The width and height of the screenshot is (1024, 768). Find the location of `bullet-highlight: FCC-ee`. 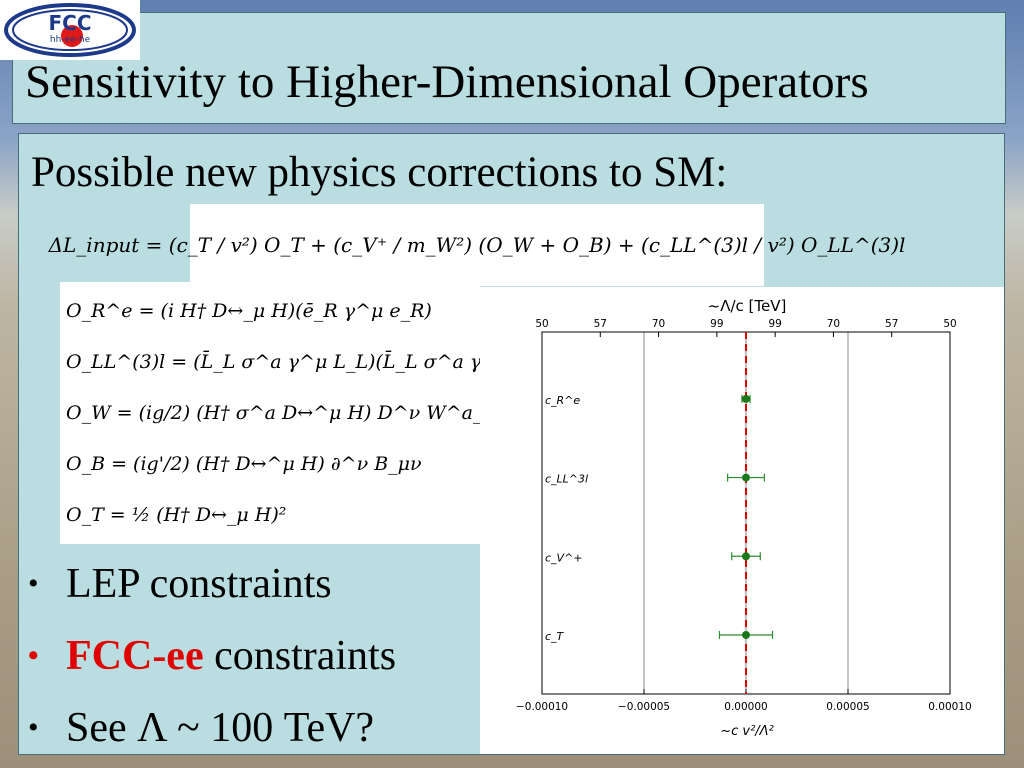

bullet-highlight: FCC-ee is located at coordinates (135, 656).